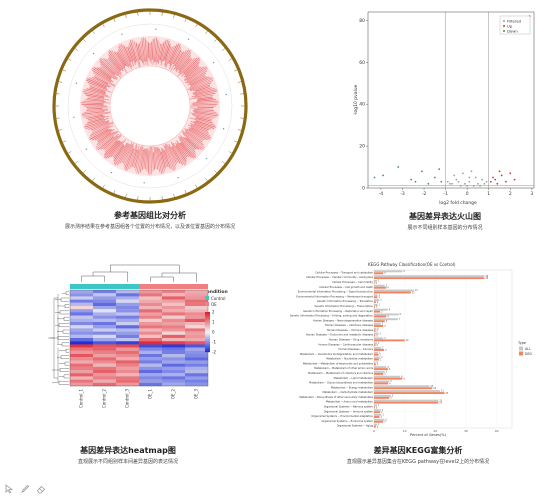 The image size is (554, 500). Describe the element at coordinates (428, 435) in the screenshot. I see `kegg-xlabel: Percent of Genes(%)` at that location.